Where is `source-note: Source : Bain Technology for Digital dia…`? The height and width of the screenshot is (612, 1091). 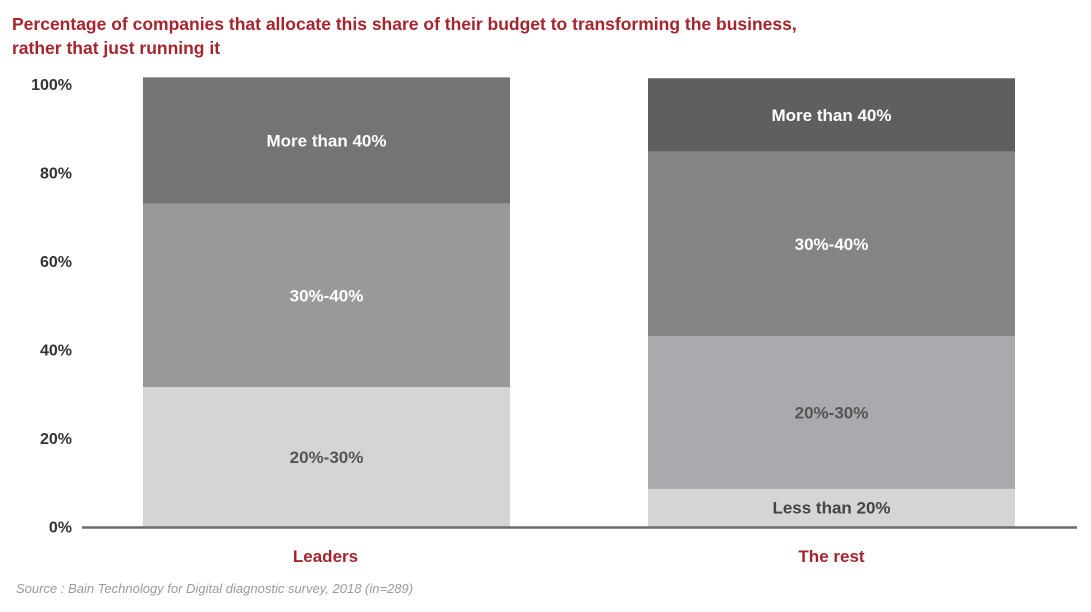
source-note: Source : Bain Technology for Digital dia… is located at coordinates (215, 588).